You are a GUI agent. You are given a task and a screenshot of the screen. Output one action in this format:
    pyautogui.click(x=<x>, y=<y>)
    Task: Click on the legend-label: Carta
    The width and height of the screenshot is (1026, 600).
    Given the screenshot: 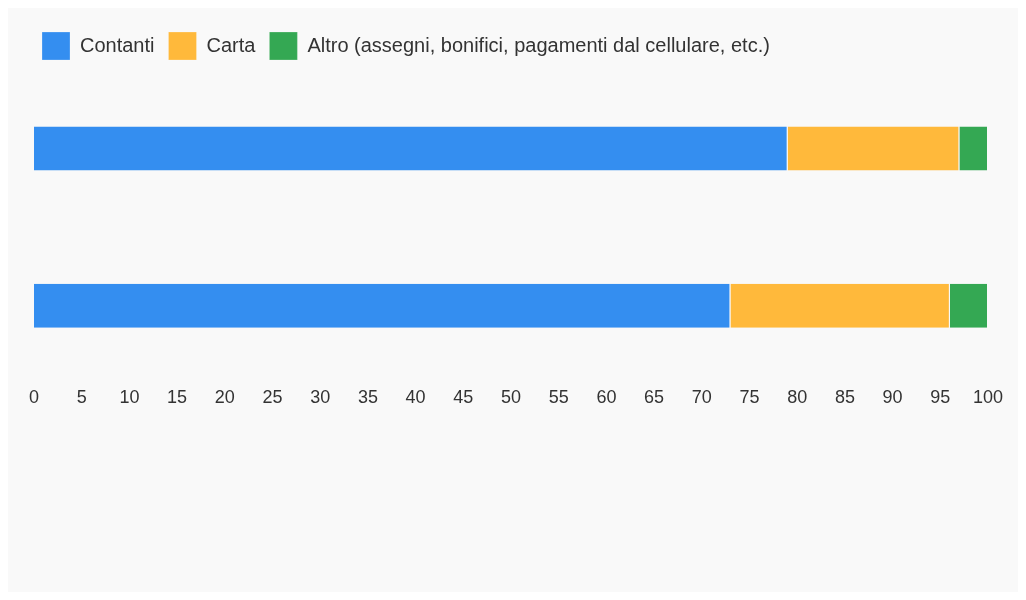 What is the action you would take?
    pyautogui.click(x=231, y=44)
    